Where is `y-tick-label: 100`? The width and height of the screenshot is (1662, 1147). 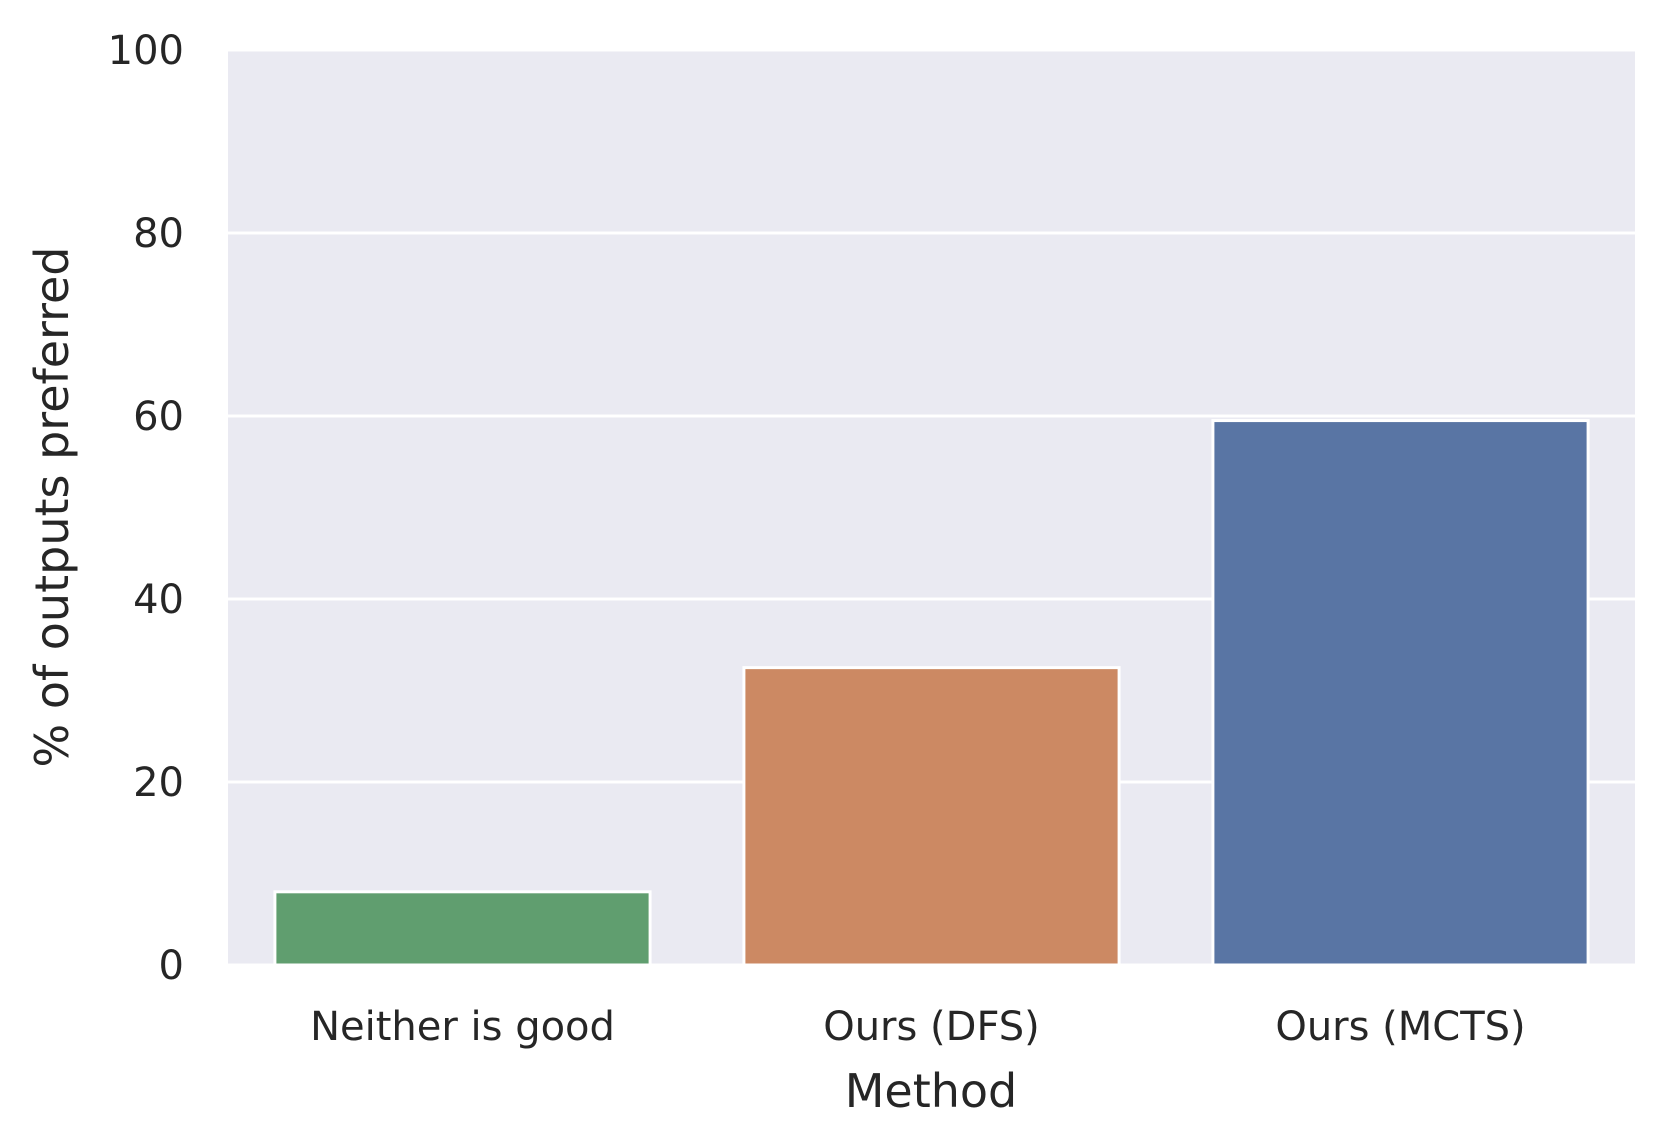
y-tick-label: 100 is located at coordinates (146, 51).